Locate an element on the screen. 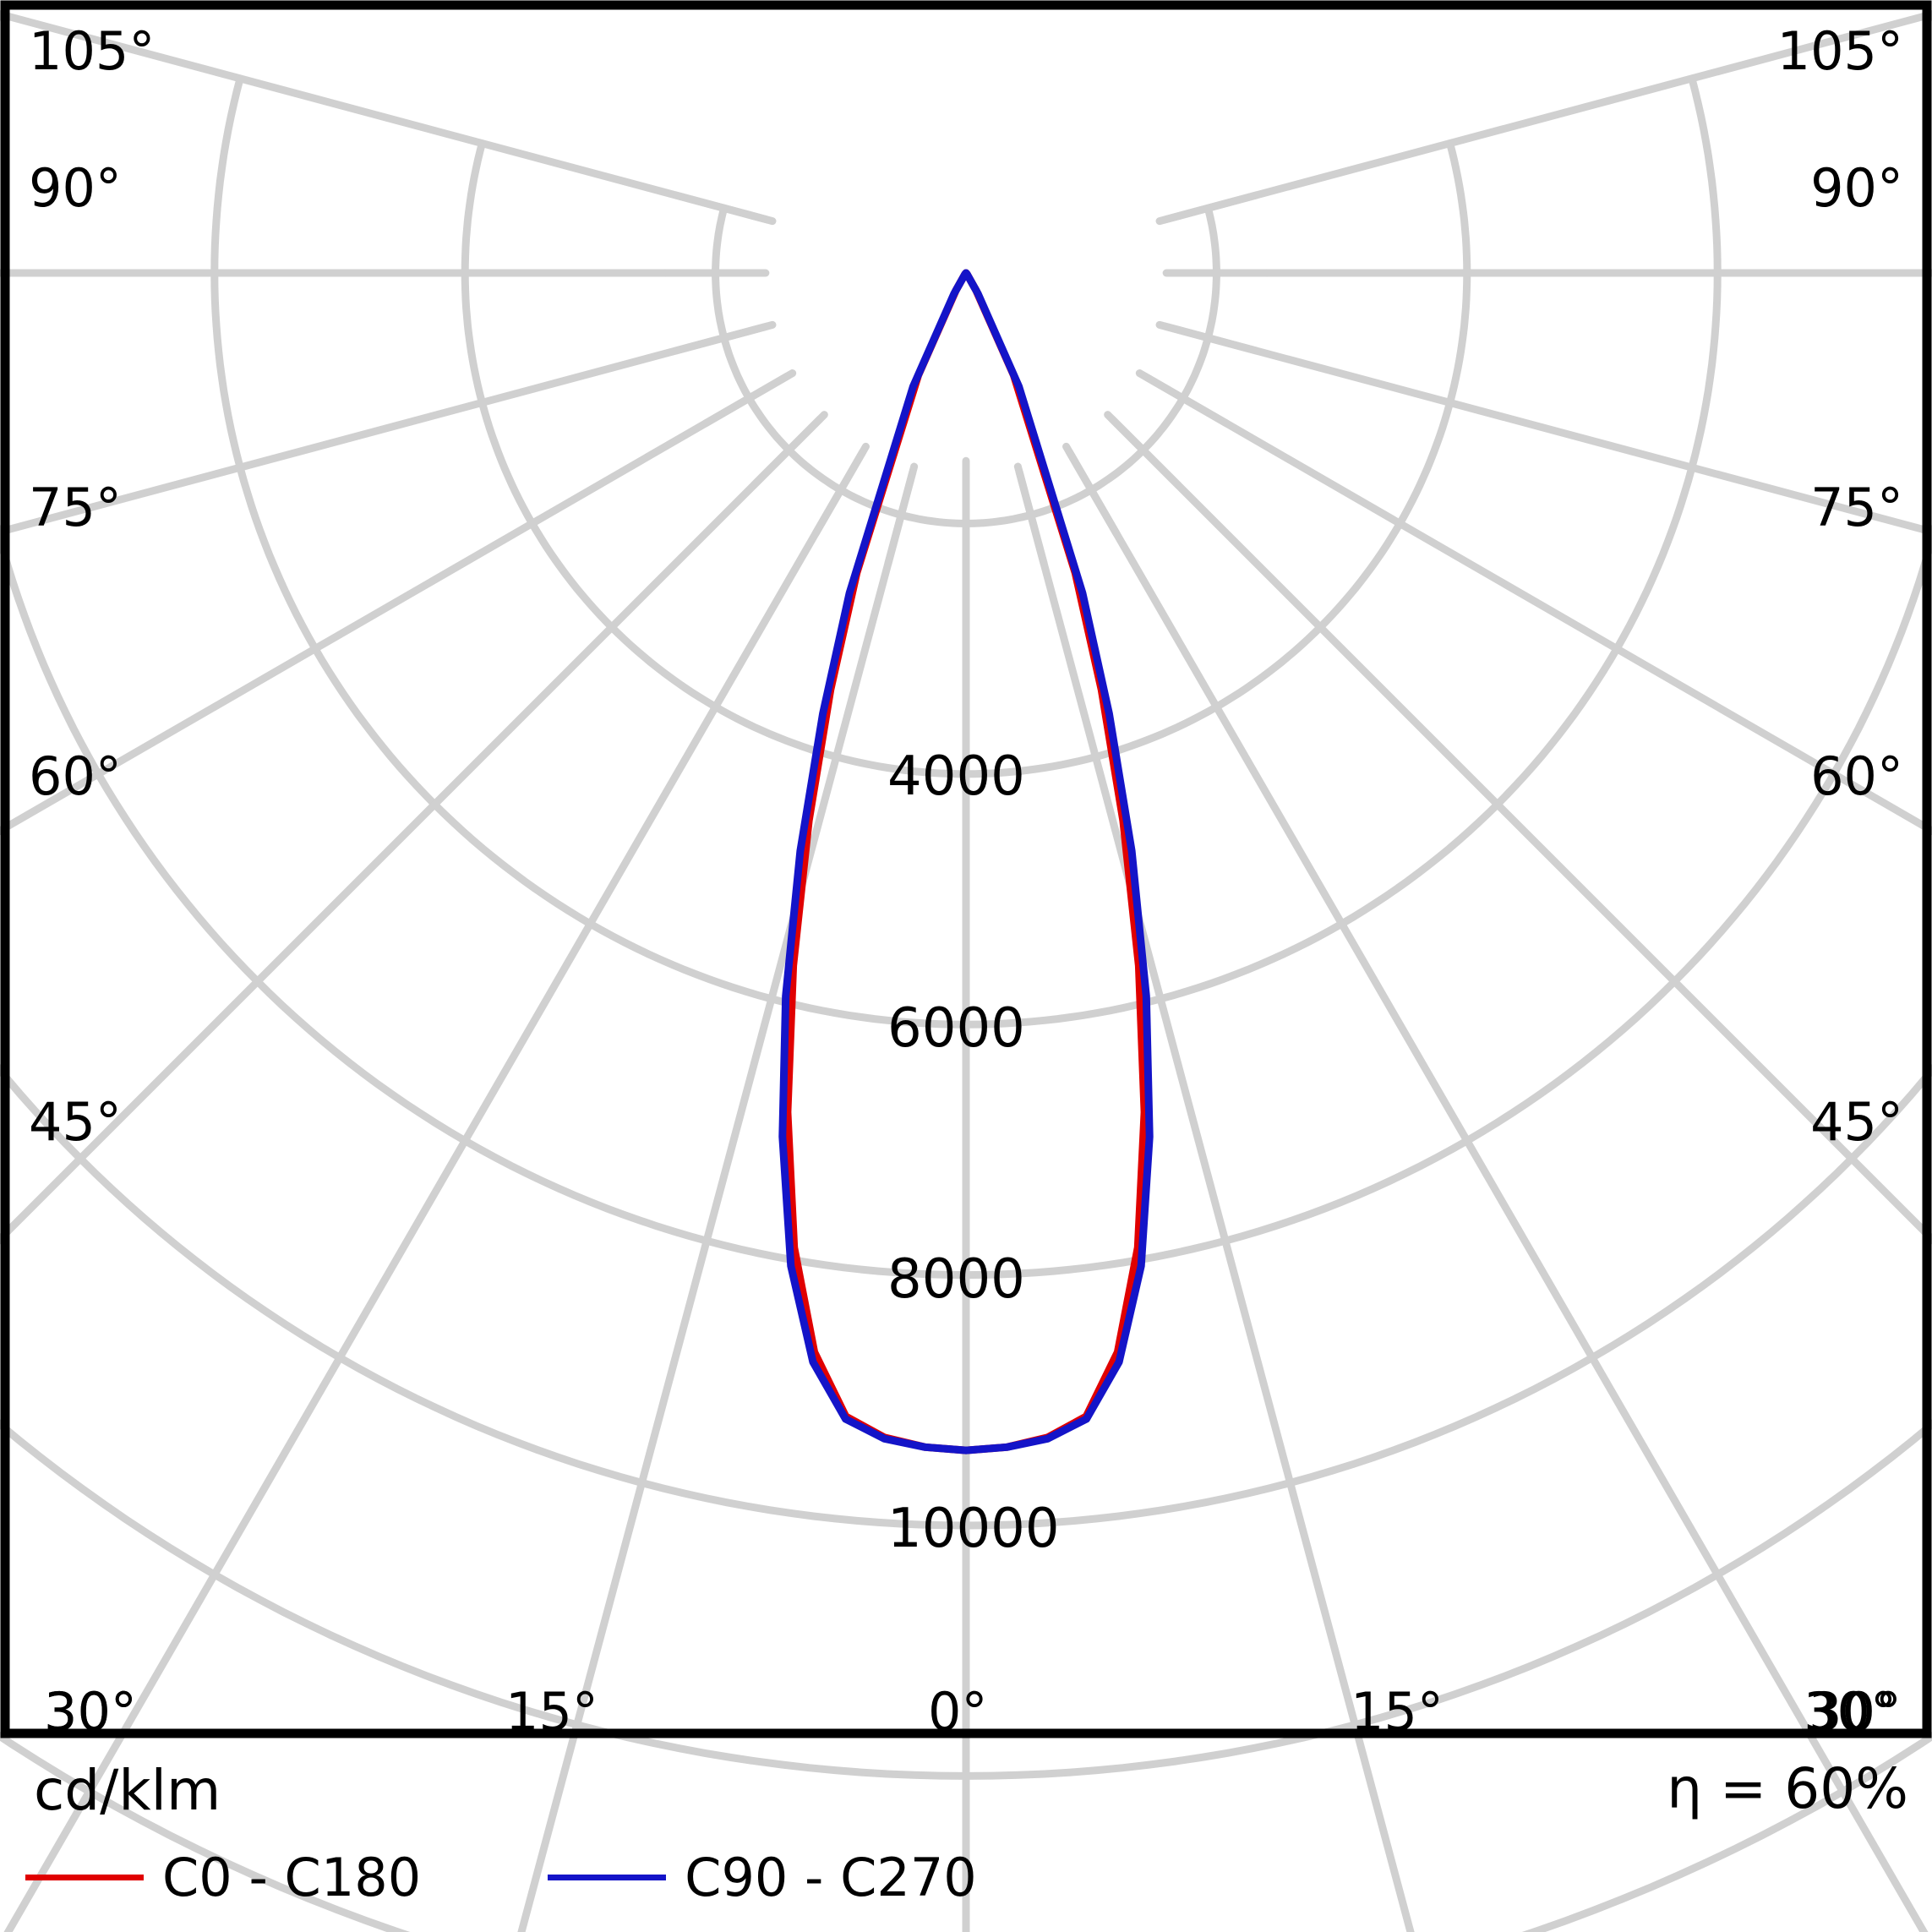  angle-label-bottom-30-left: 30° is located at coordinates (90, 1712).